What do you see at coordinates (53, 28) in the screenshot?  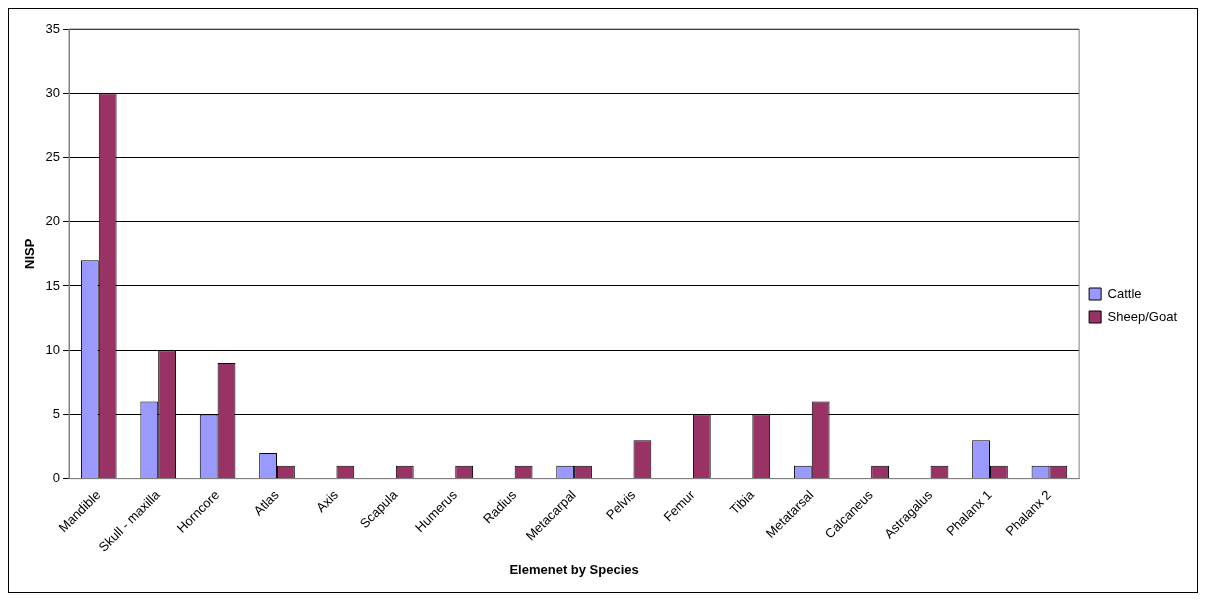 I see `y-tick-label: 35` at bounding box center [53, 28].